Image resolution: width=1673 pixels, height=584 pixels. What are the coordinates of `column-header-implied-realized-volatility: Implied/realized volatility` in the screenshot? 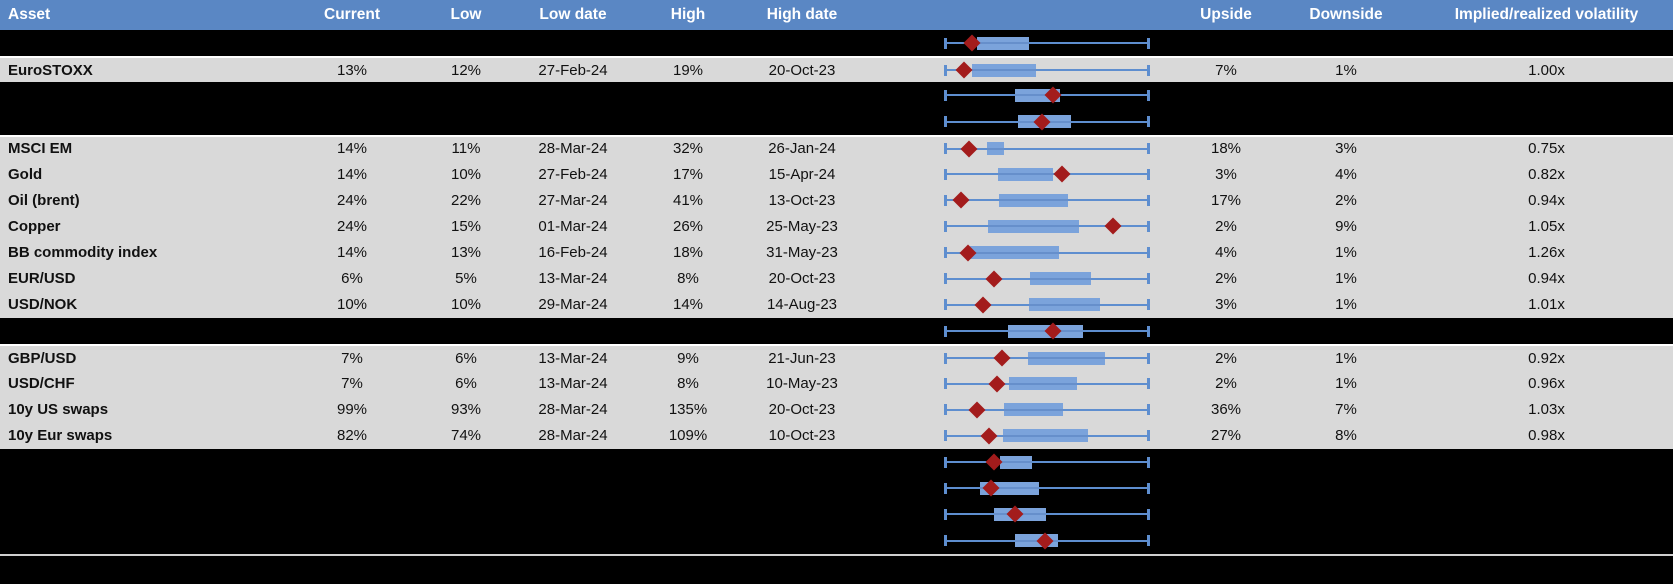 It's located at (1546, 14).